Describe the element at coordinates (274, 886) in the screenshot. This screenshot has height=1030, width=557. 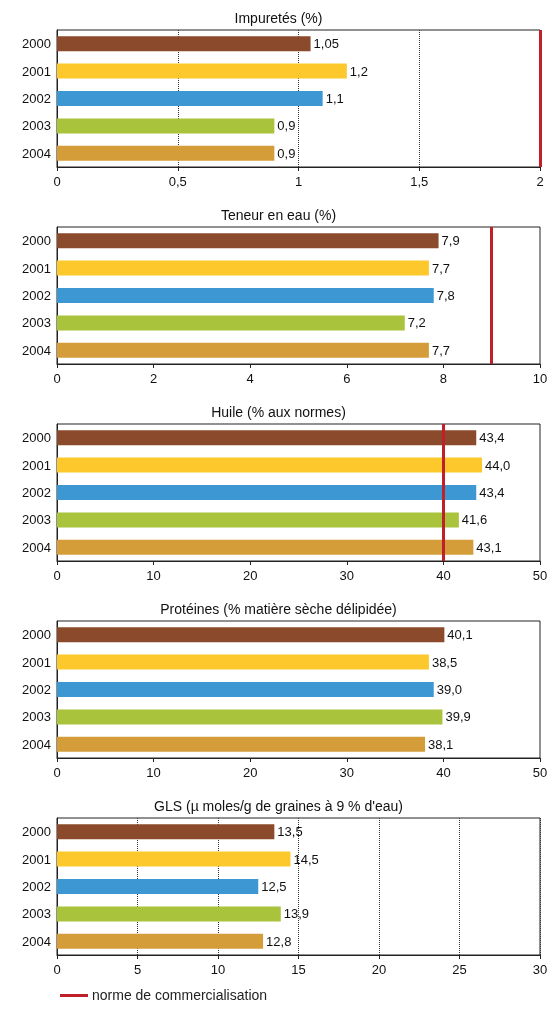
I see `data-label: 12,5` at that location.